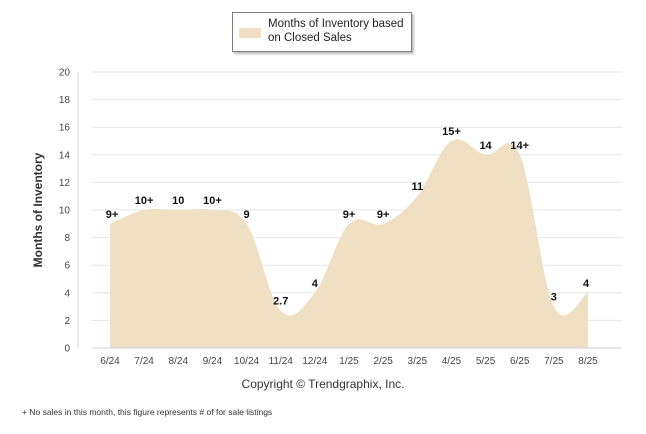  Describe the element at coordinates (24, 412) in the screenshot. I see `footnote-marker: +` at that location.